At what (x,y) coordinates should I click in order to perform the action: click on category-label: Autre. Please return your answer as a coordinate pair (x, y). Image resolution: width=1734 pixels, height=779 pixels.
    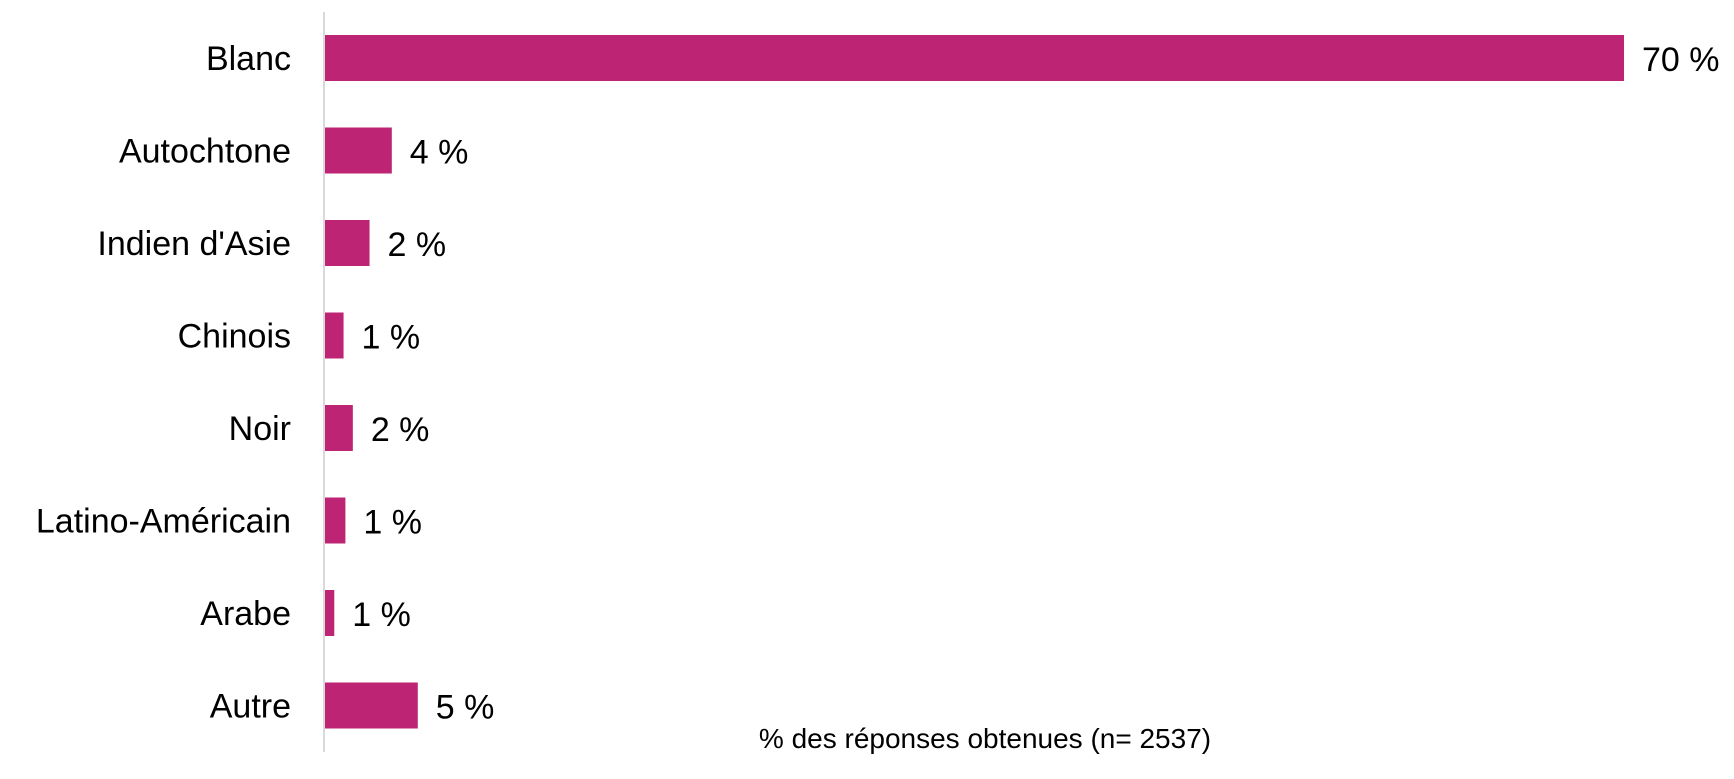
    Looking at the image, I should click on (250, 707).